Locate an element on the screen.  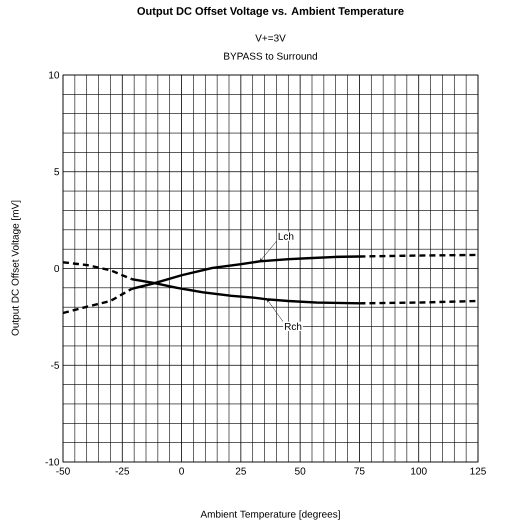
x-tick-label: 100 is located at coordinates (419, 471).